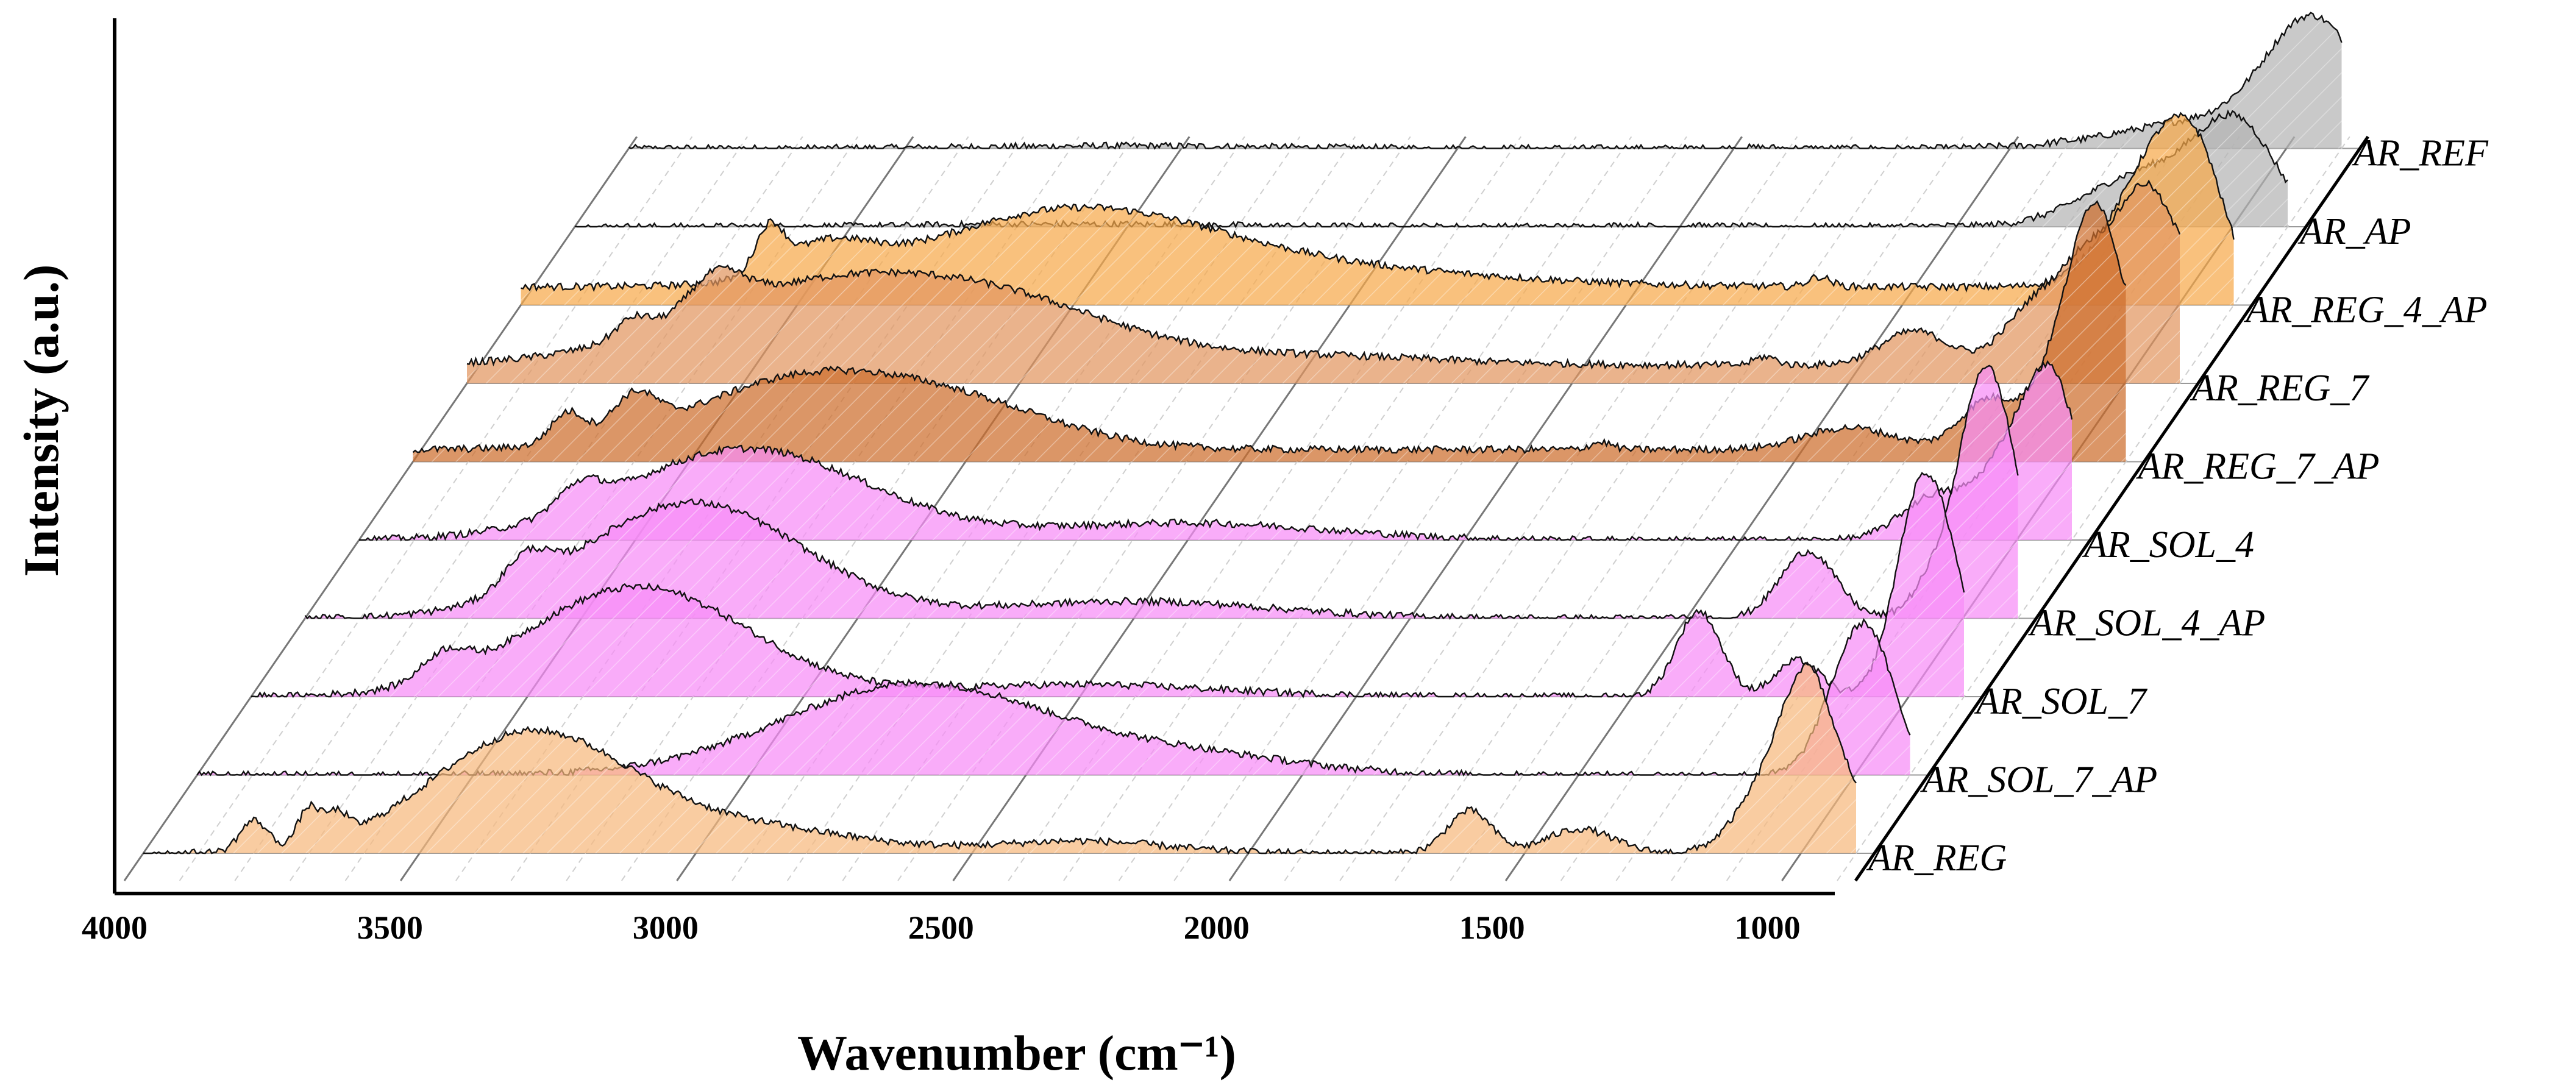  What do you see at coordinates (115, 928) in the screenshot?
I see `x-tick-label: 4000` at bounding box center [115, 928].